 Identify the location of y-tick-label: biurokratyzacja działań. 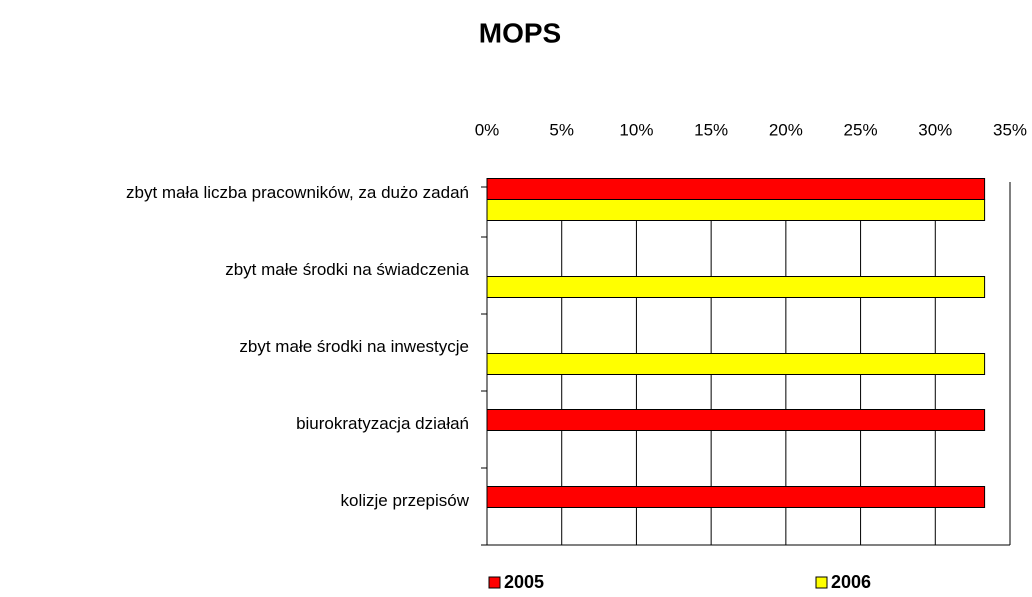
(382, 423).